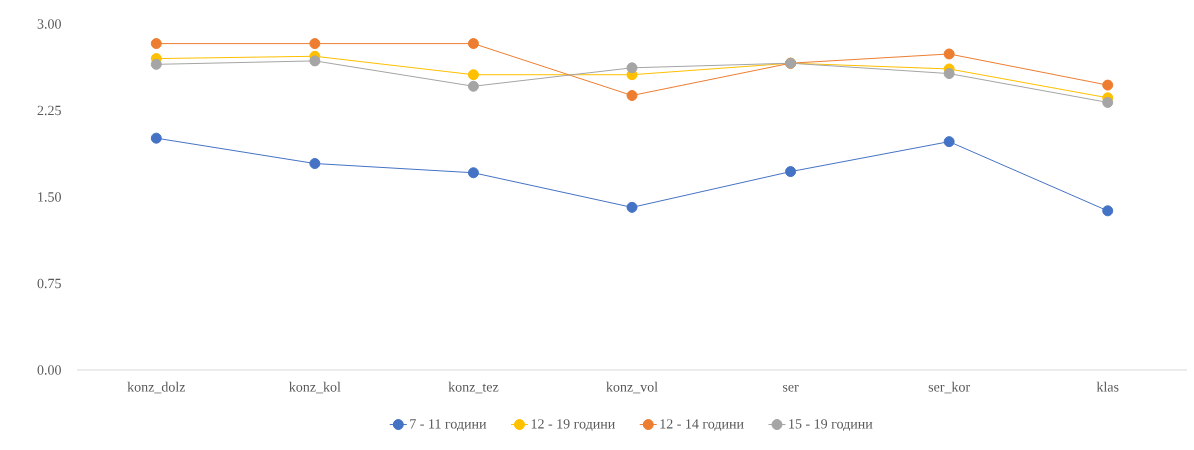 This screenshot has width=1194, height=450. I want to click on legend-label: 12 - 14 години, so click(702, 425).